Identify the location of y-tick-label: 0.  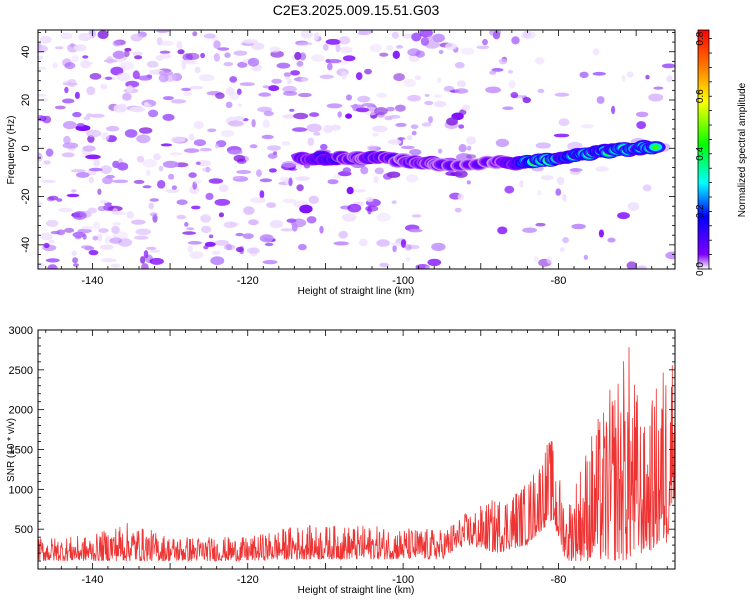
(26, 148).